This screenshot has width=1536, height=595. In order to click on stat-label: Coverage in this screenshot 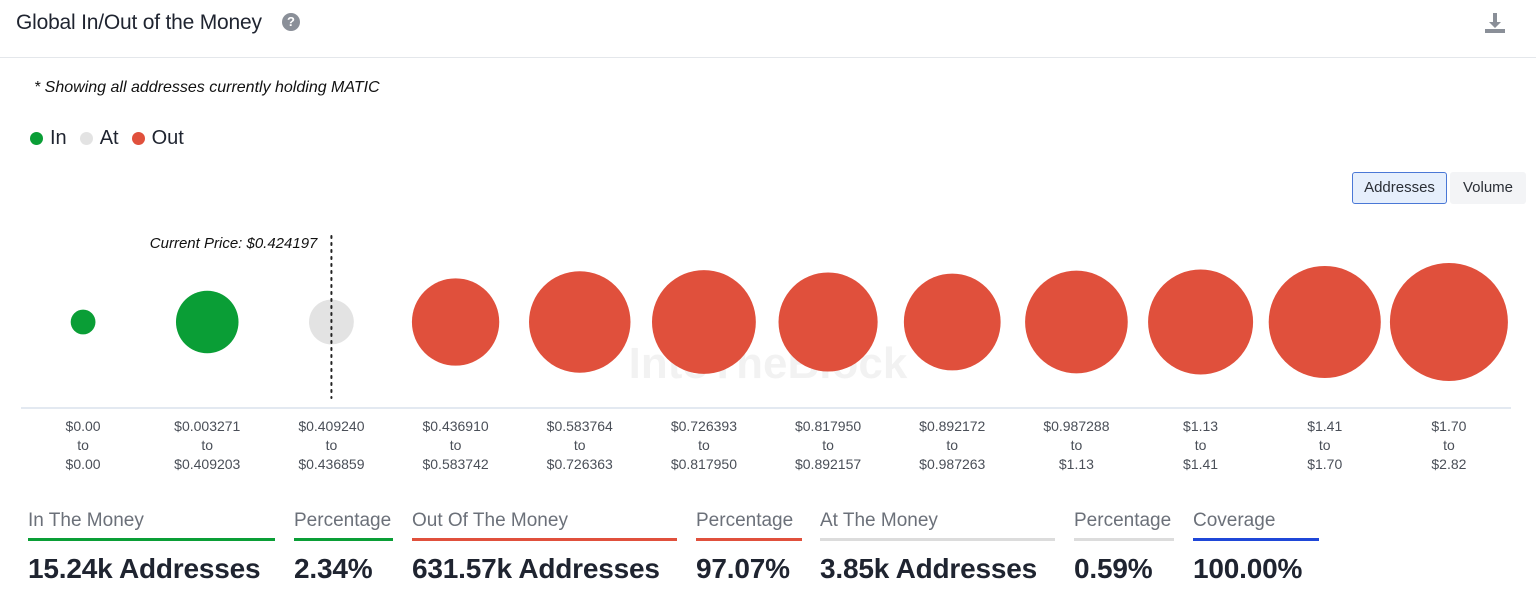, I will do `click(1234, 520)`.